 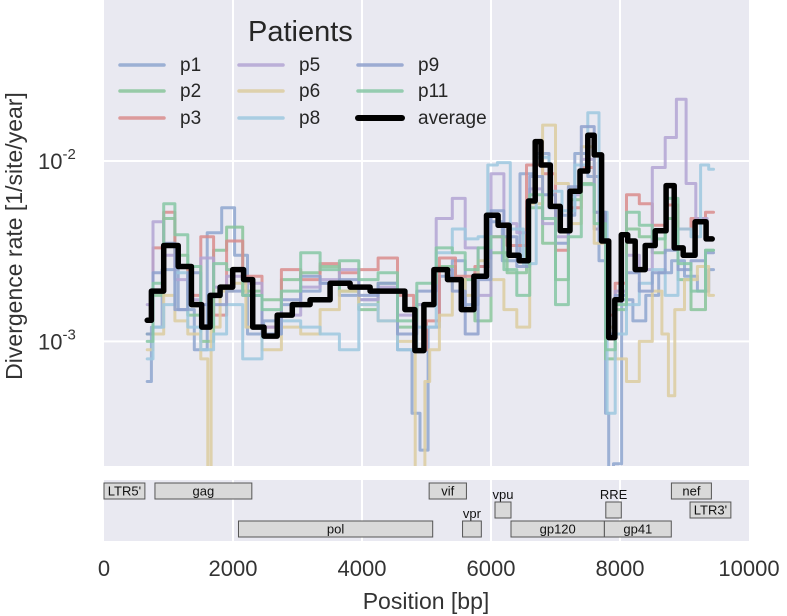 What do you see at coordinates (503, 494) in the screenshot?
I see `gene-label: vpu` at bounding box center [503, 494].